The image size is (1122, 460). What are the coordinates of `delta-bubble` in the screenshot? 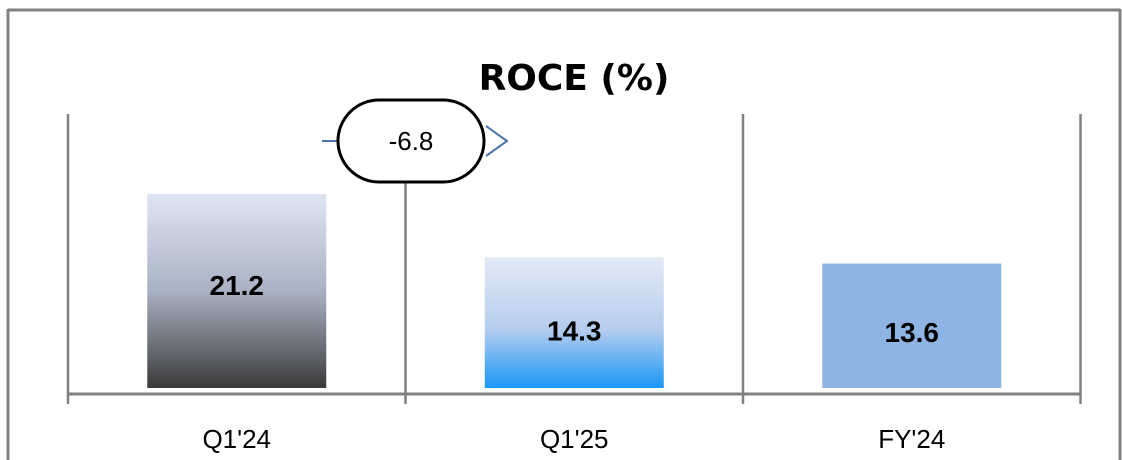 It's located at (411, 141).